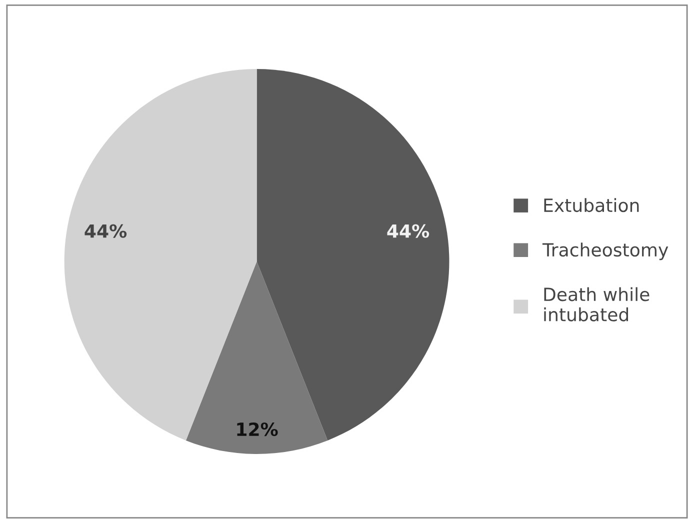 Image resolution: width=694 pixels, height=523 pixels. Describe the element at coordinates (257, 358) in the screenshot. I see `pie-slice` at that location.